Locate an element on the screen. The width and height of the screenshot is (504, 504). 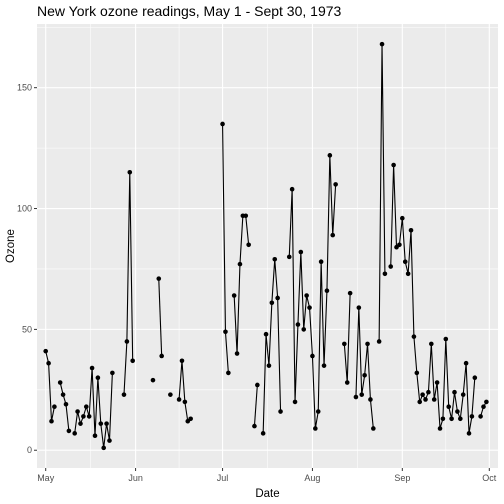
y-tick-label: 100 is located at coordinates (24, 209).